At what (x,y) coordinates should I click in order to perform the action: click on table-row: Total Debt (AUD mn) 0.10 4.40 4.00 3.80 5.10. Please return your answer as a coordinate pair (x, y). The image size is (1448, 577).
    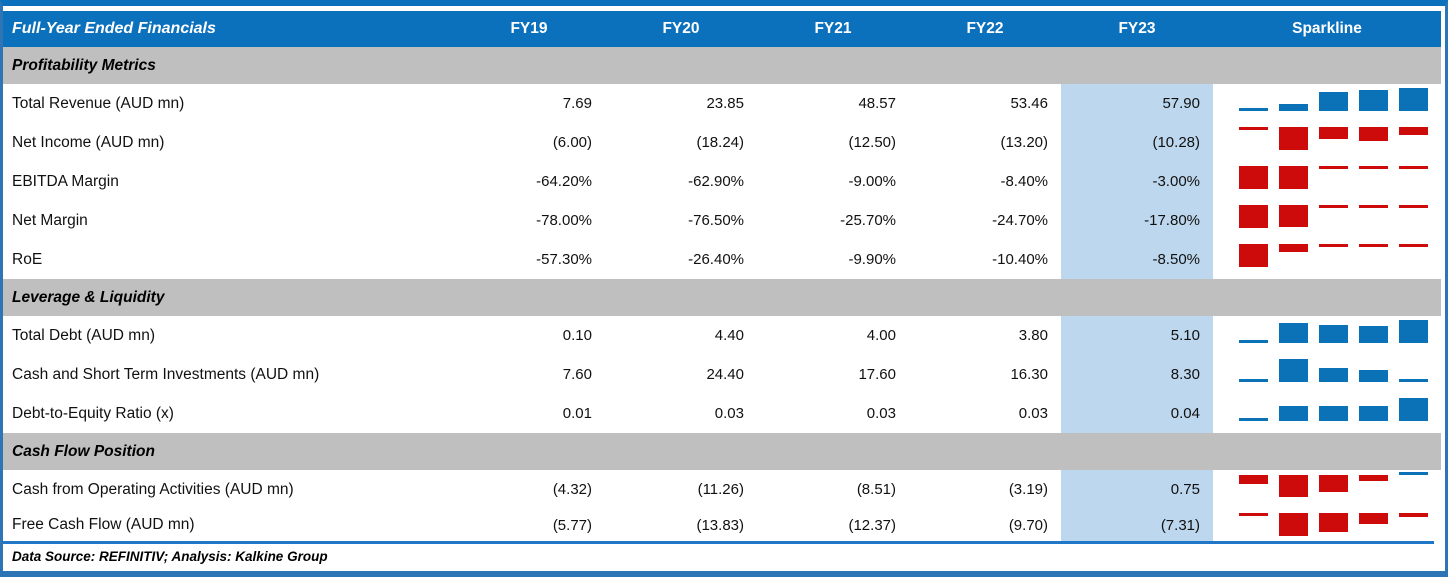
    Looking at the image, I should click on (722, 335).